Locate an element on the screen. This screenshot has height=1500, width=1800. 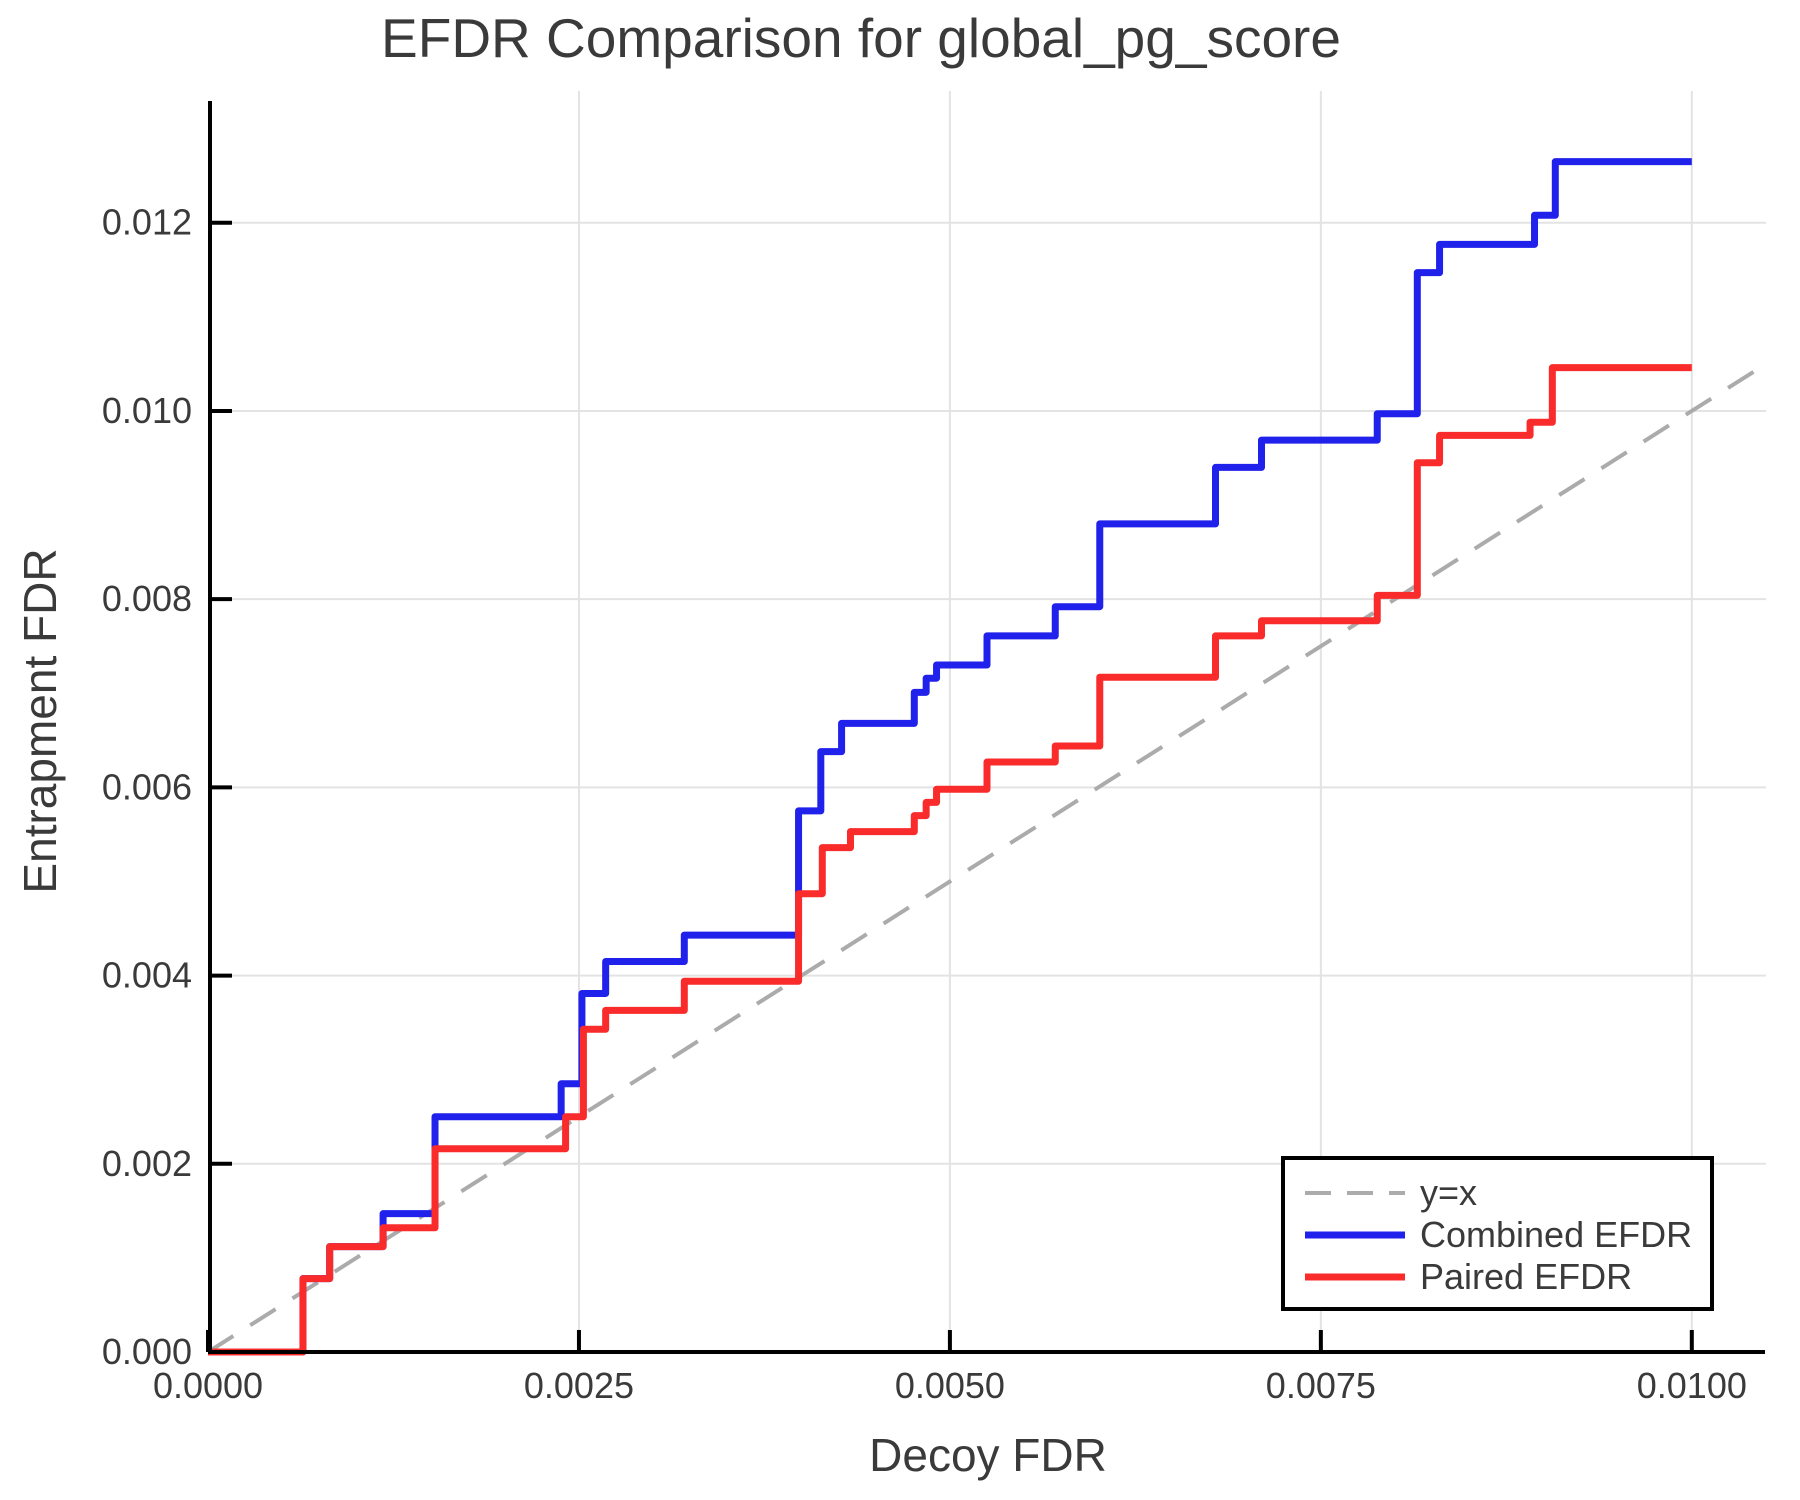
y-tick-label: 0.000 is located at coordinates (147, 1351).